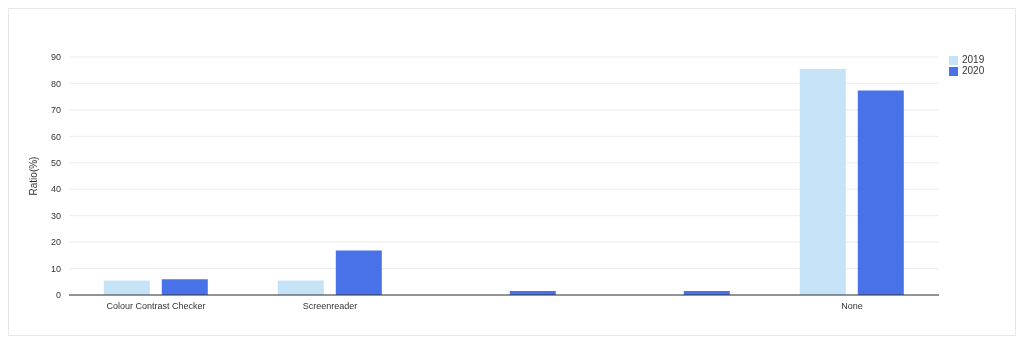  What do you see at coordinates (852, 306) in the screenshot?
I see `x-tick-label: None` at bounding box center [852, 306].